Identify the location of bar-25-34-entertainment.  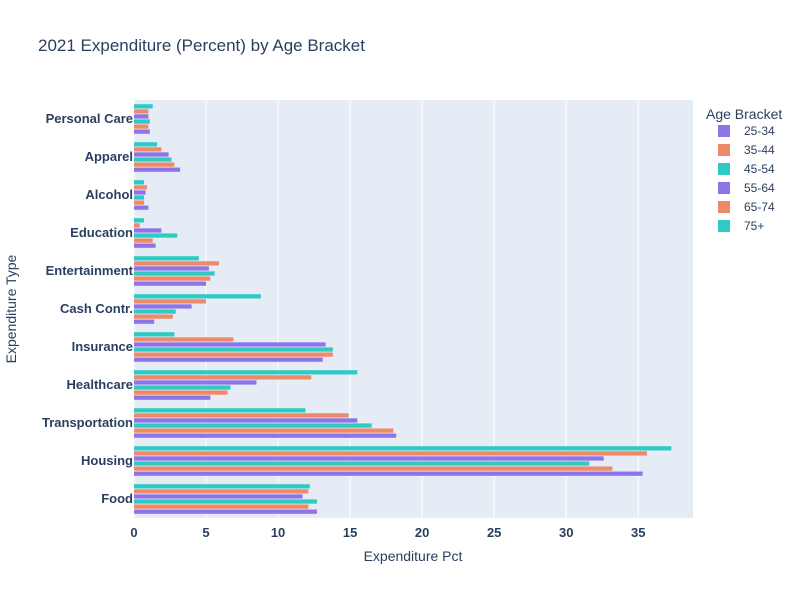
(170, 283).